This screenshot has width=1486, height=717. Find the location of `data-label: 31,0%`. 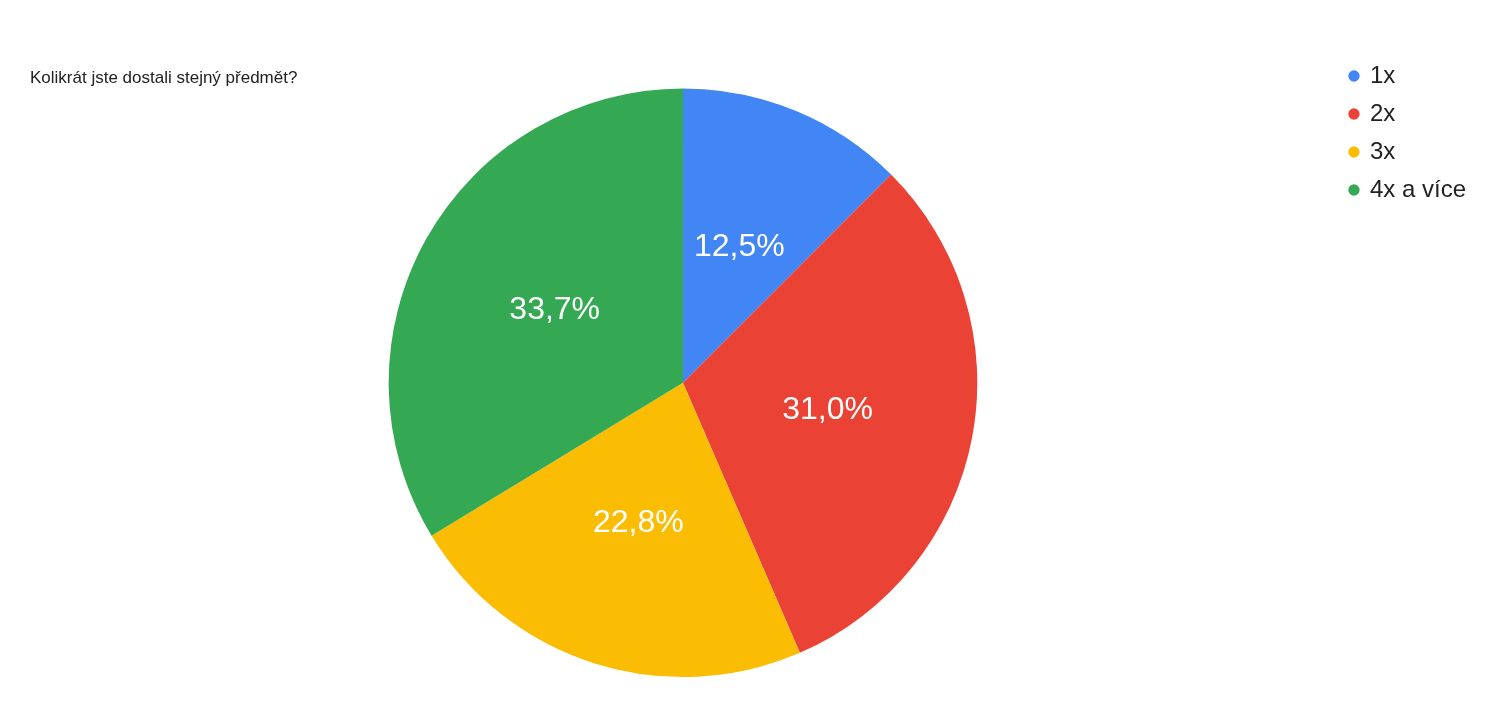

data-label: 31,0% is located at coordinates (827, 408).